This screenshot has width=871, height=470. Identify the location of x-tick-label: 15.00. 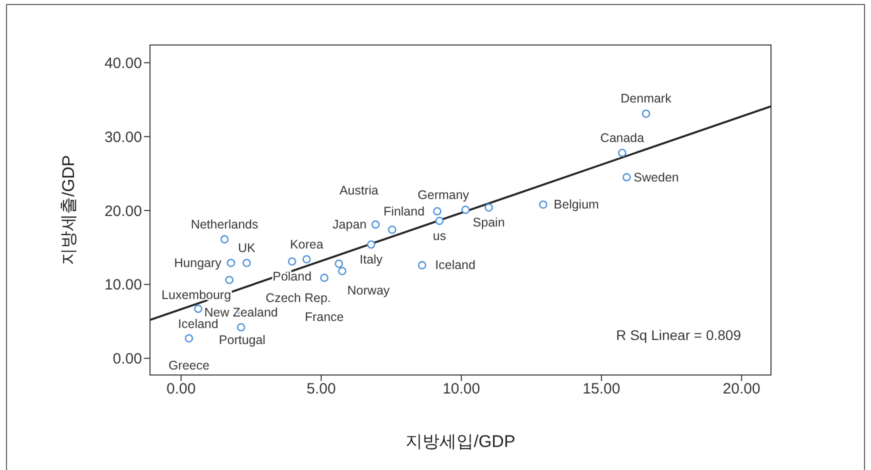
(601, 389).